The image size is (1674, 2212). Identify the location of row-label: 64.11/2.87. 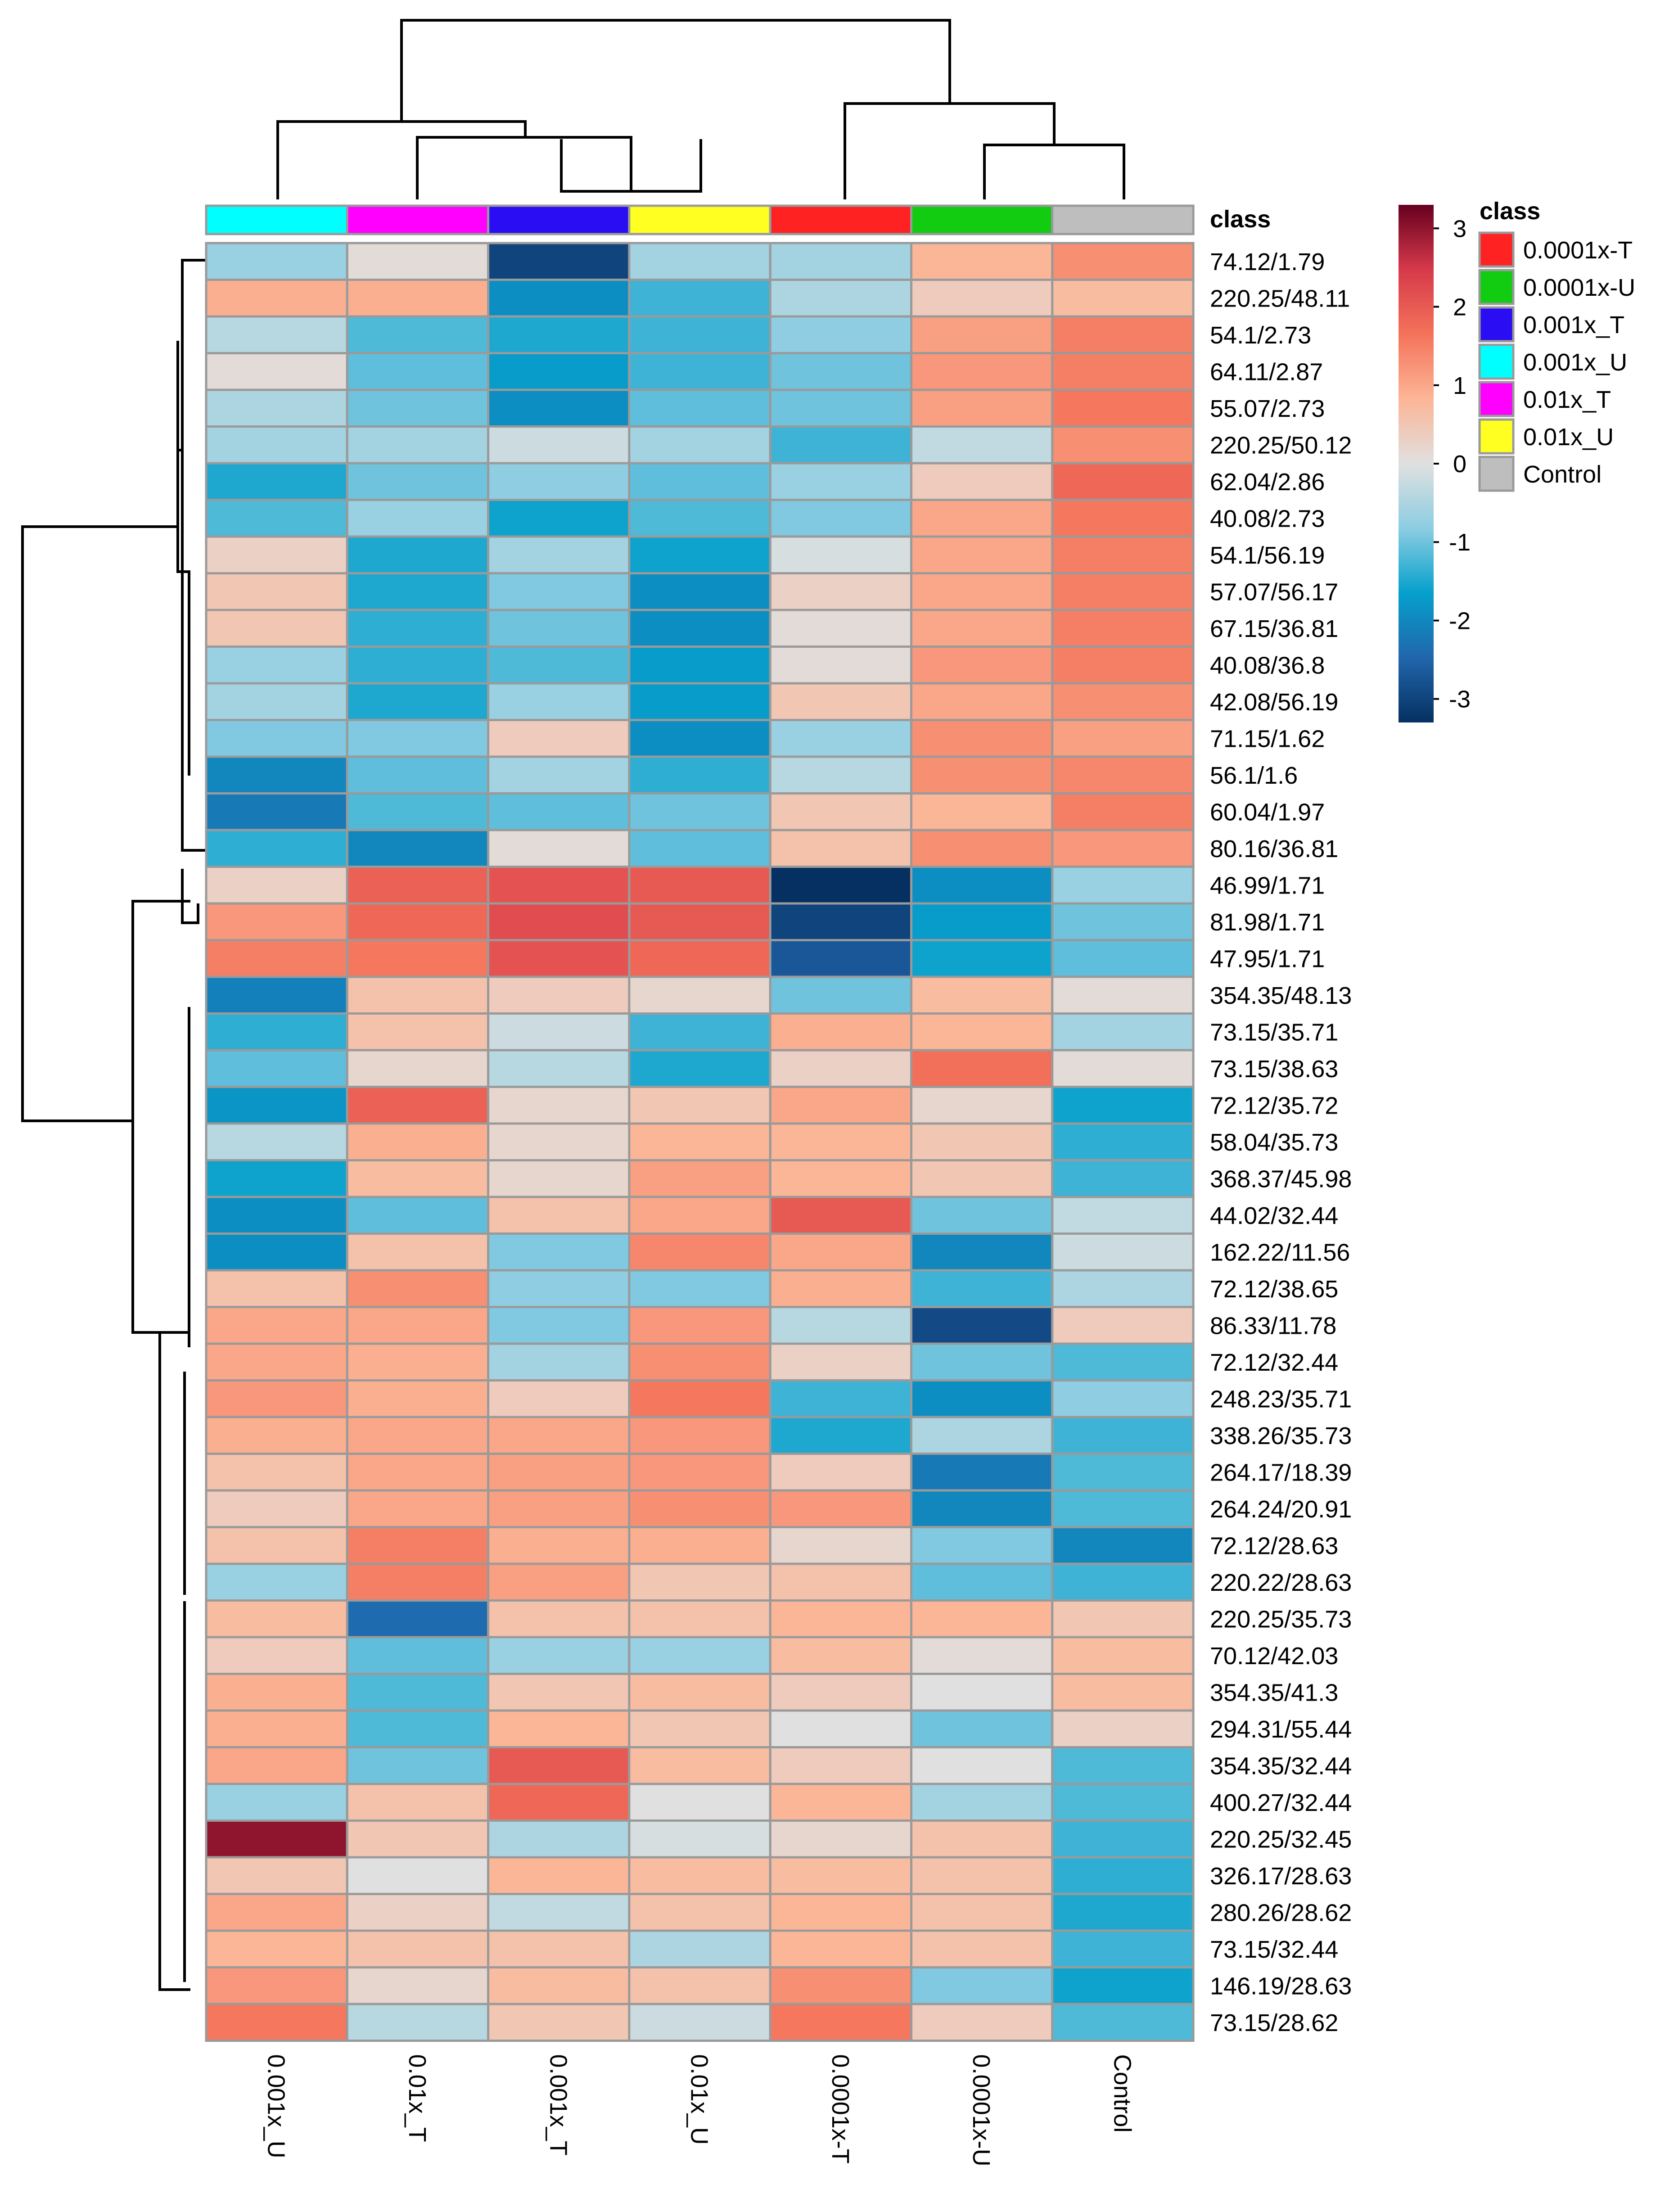
(1266, 371).